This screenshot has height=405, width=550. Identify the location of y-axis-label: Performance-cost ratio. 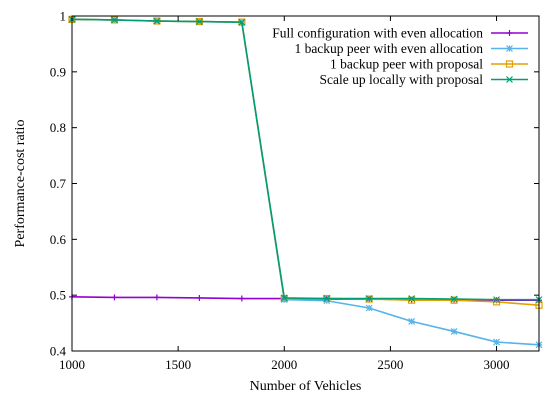
(20, 184).